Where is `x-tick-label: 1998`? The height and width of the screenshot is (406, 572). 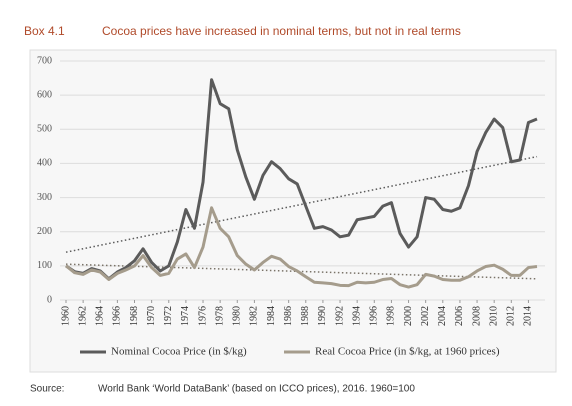
x-tick-label: 1998 is located at coordinates (391, 316).